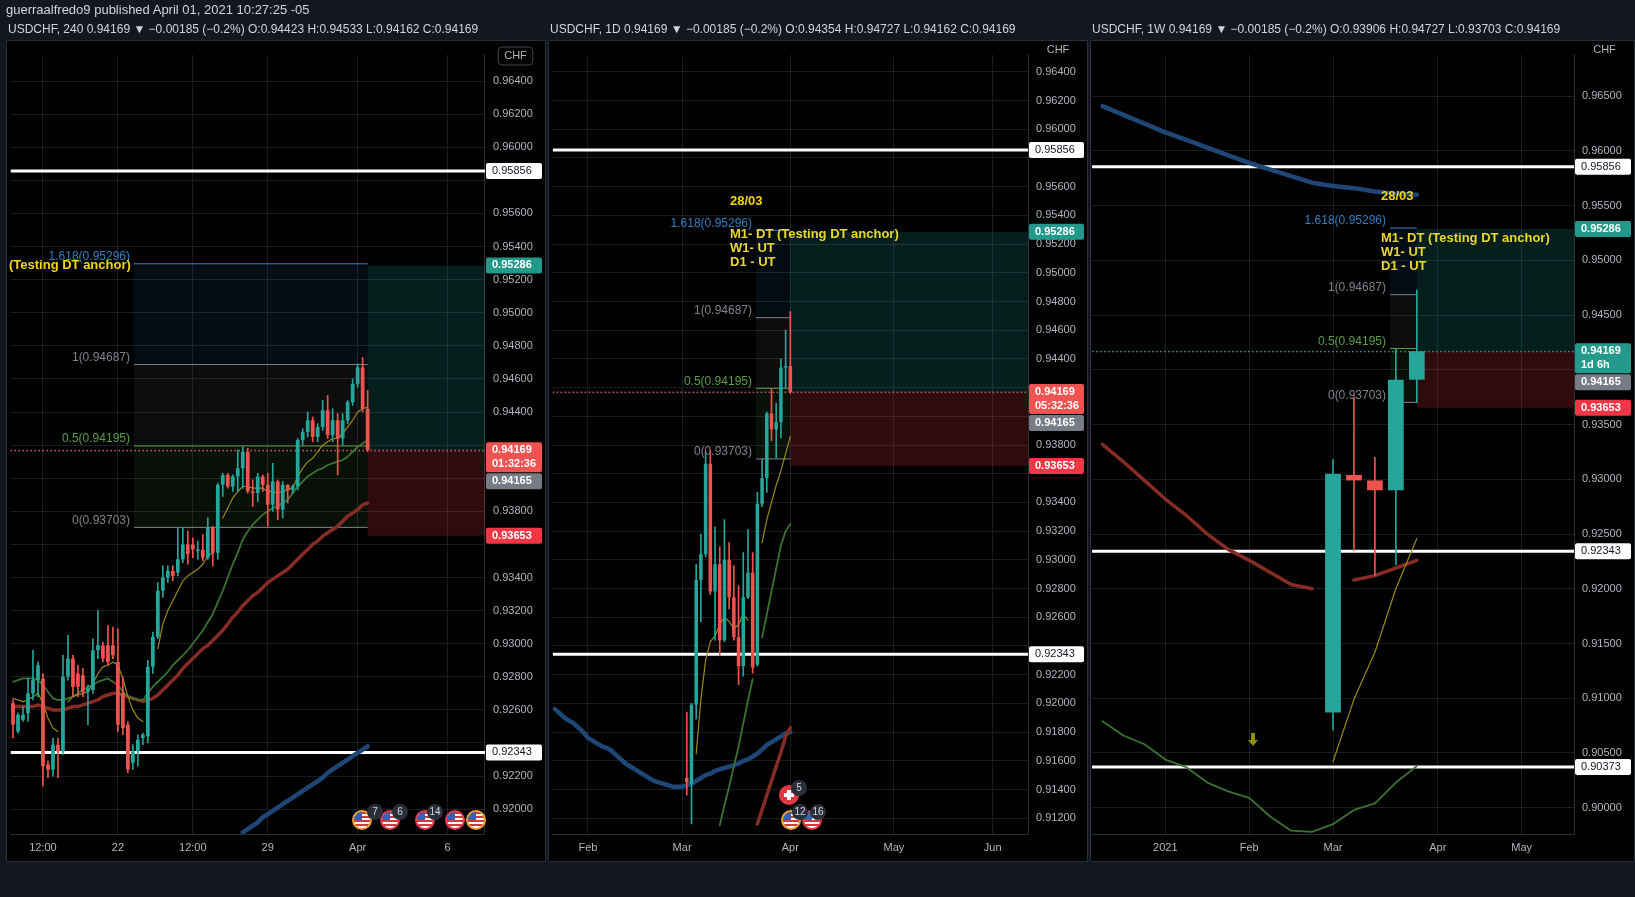  What do you see at coordinates (513, 377) in the screenshot?
I see `y-tick-label: 0.94600` at bounding box center [513, 377].